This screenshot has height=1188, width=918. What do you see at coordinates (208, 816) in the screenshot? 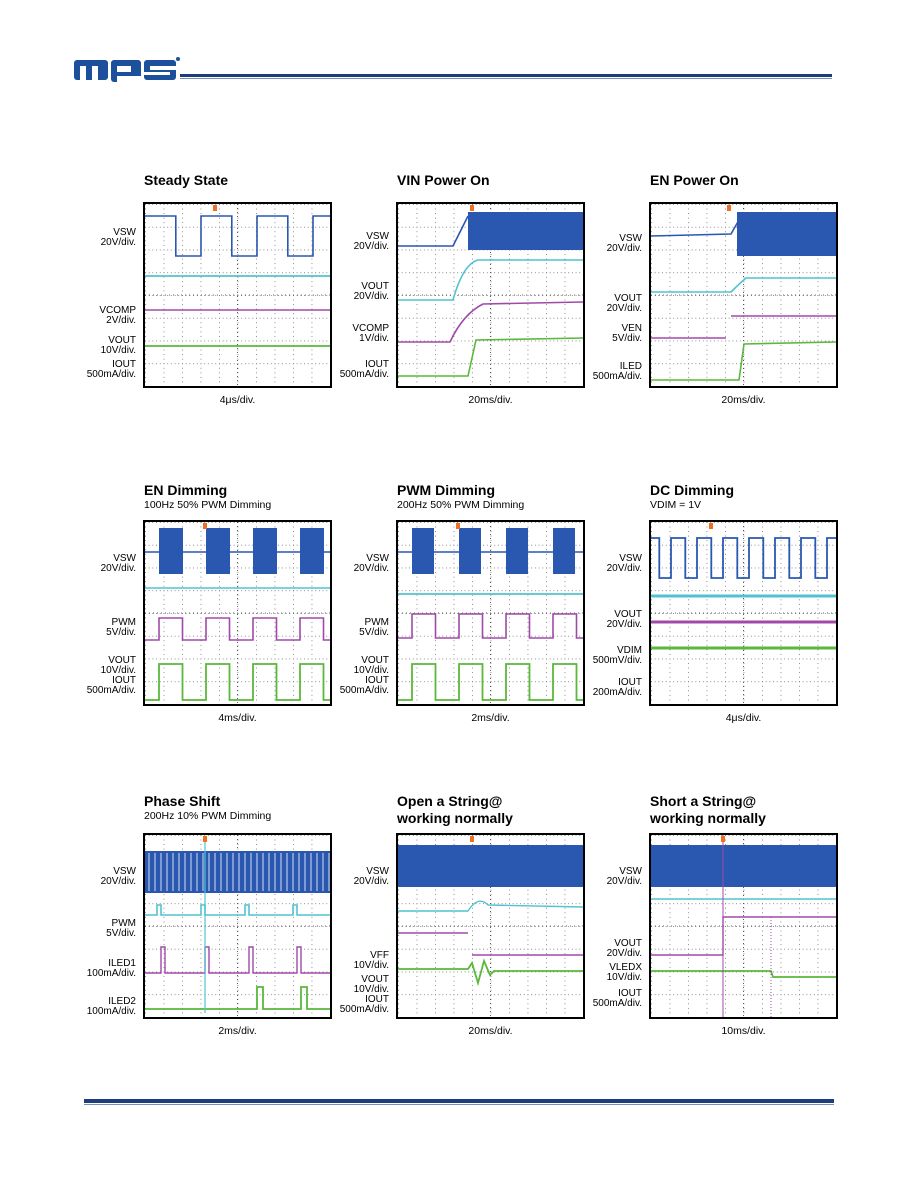
I see `panel-subtitle: 200Hz 10% PWM Dimming` at bounding box center [208, 816].